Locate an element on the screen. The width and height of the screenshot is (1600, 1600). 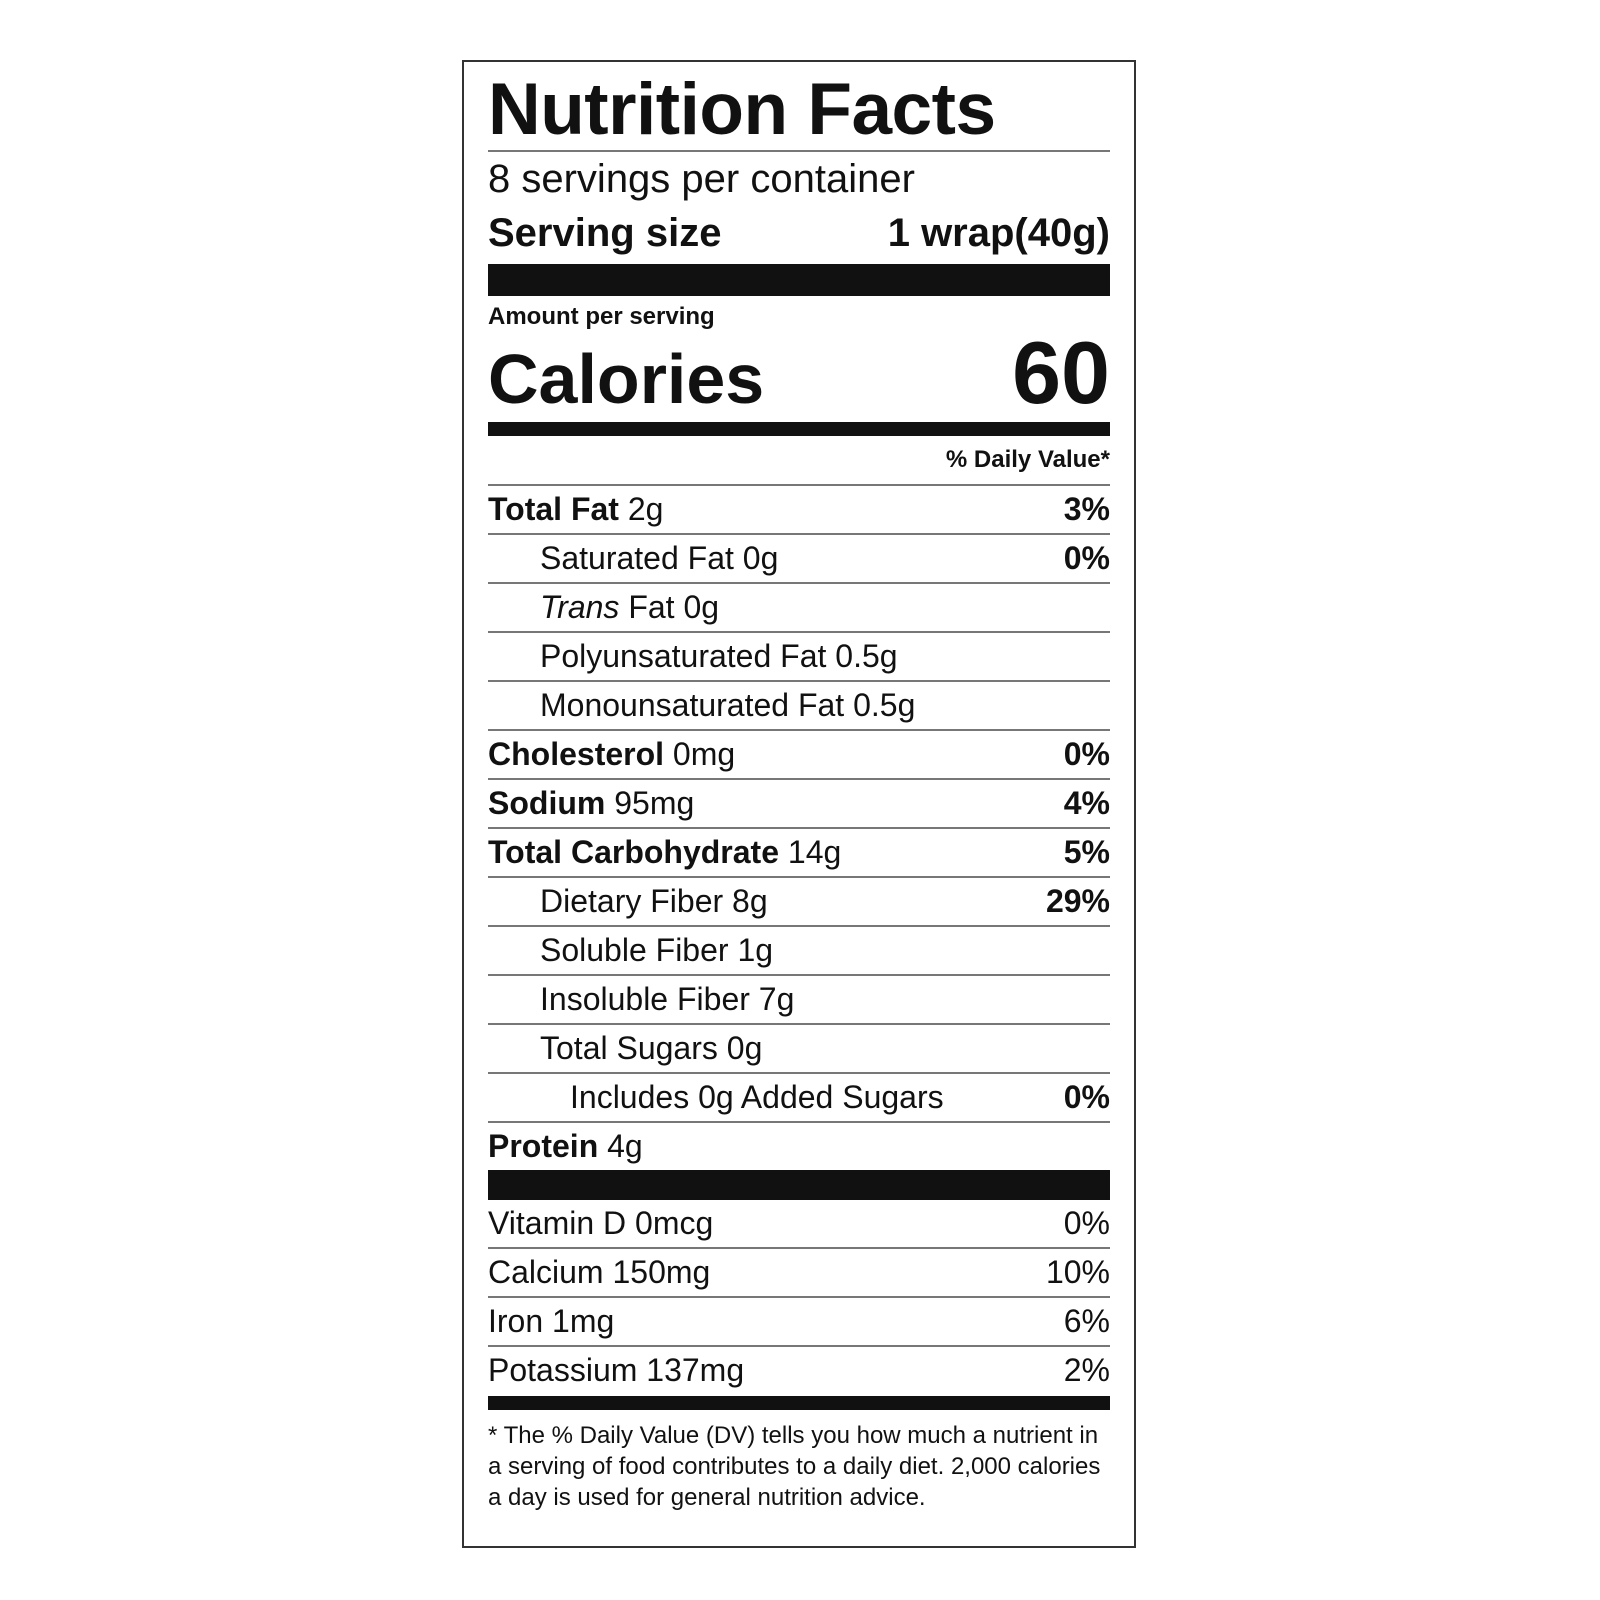
nutrient-row: Polyunsaturated Fat 0.5g is located at coordinates (799, 657).